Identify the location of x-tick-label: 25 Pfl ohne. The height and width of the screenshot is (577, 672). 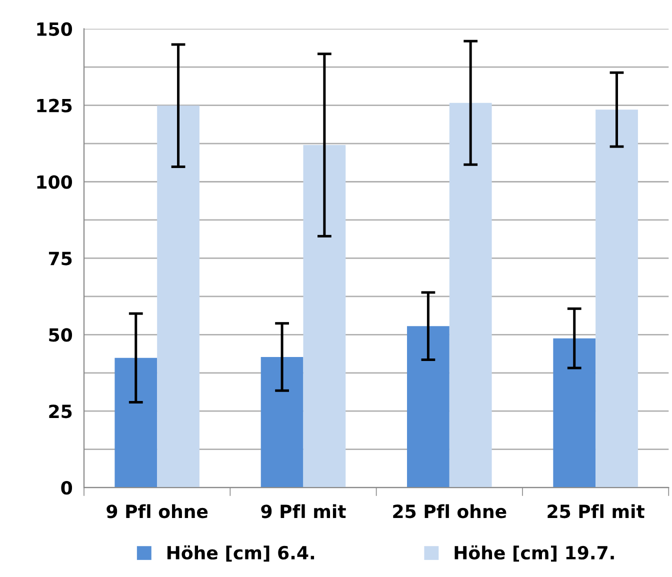
(449, 511).